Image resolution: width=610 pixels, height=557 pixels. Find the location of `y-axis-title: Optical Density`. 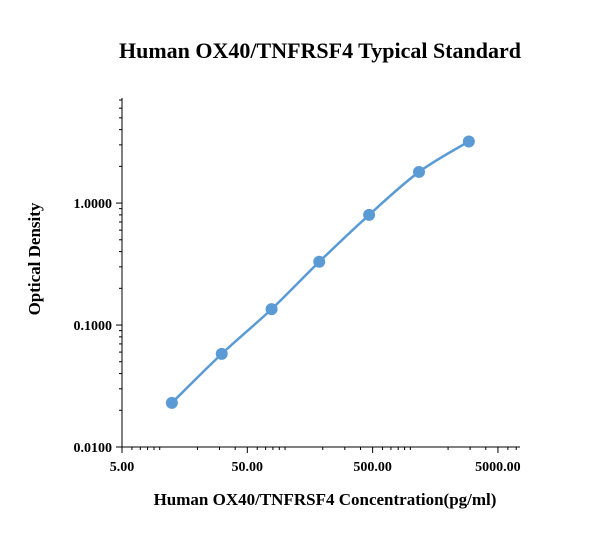

y-axis-title: Optical Density is located at coordinates (34, 258).